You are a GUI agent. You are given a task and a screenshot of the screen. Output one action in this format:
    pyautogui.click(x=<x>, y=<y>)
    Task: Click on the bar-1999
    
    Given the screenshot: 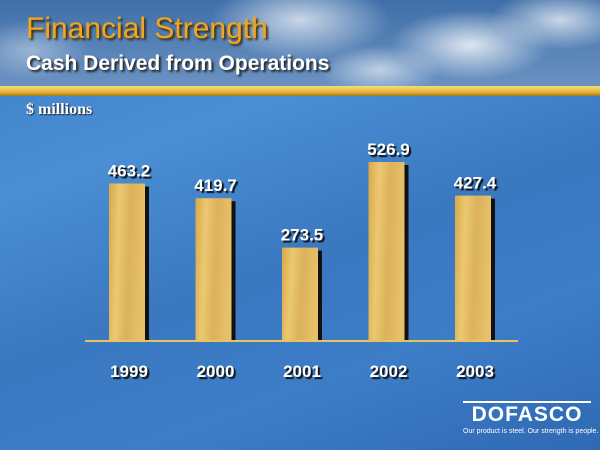 What is the action you would take?
    pyautogui.click(x=127, y=261)
    